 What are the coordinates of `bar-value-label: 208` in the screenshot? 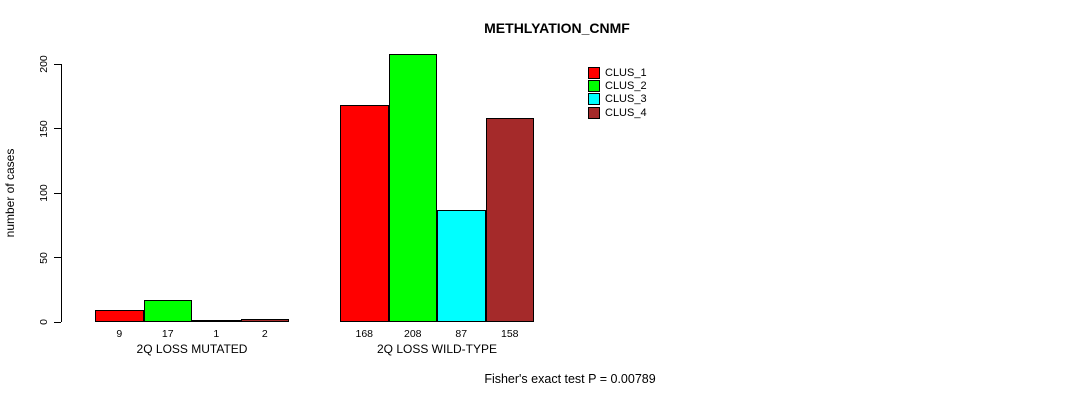 It's located at (412, 334).